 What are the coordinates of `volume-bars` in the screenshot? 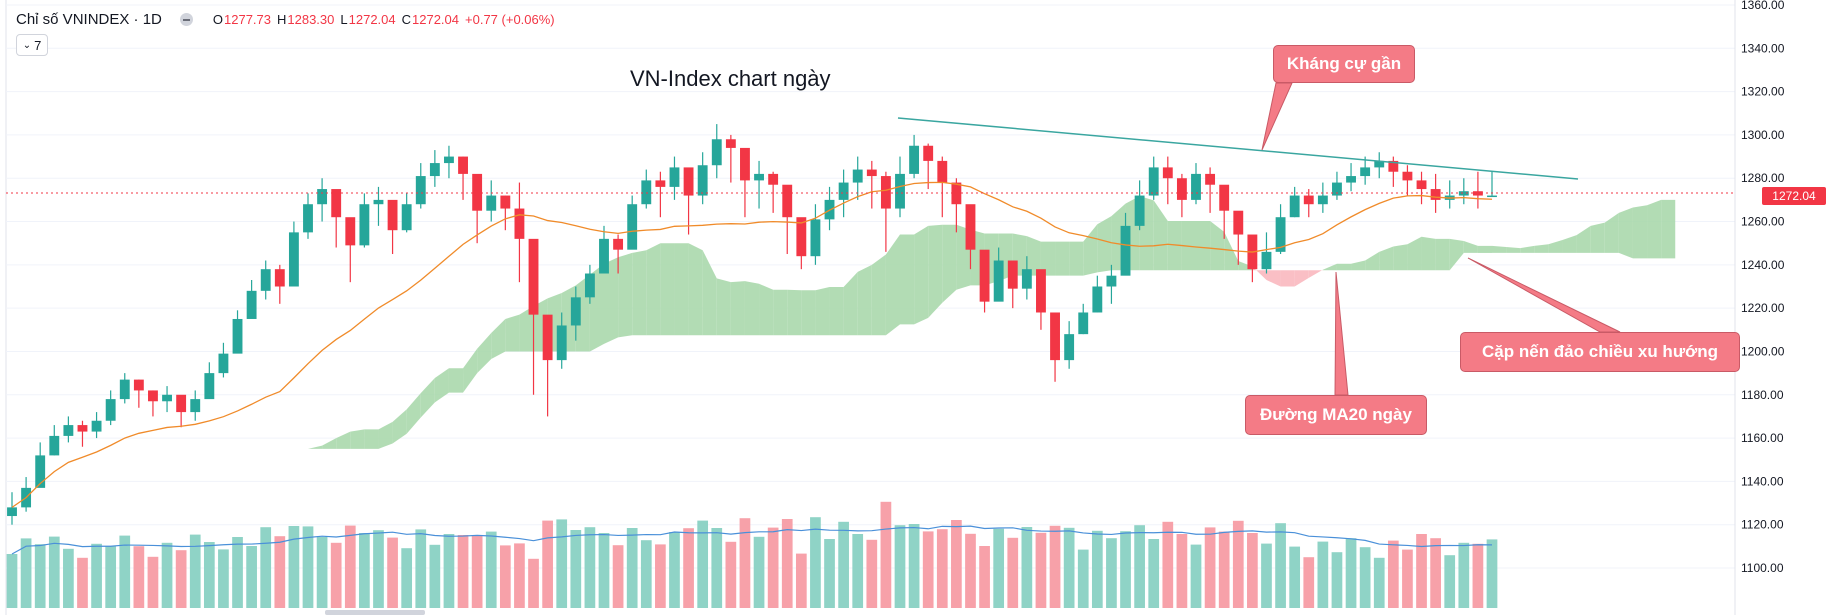 It's located at (752, 554).